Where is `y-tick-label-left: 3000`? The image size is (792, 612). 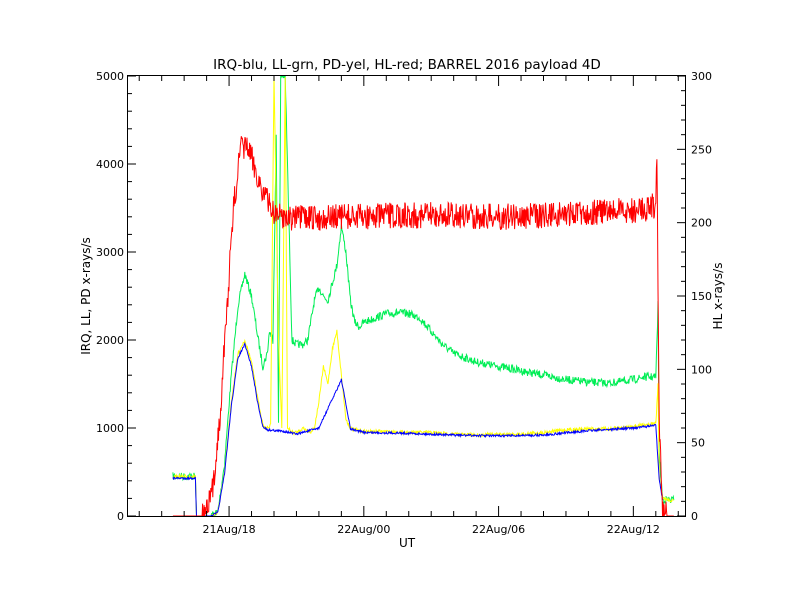 y-tick-label-left: 3000 is located at coordinates (110, 252).